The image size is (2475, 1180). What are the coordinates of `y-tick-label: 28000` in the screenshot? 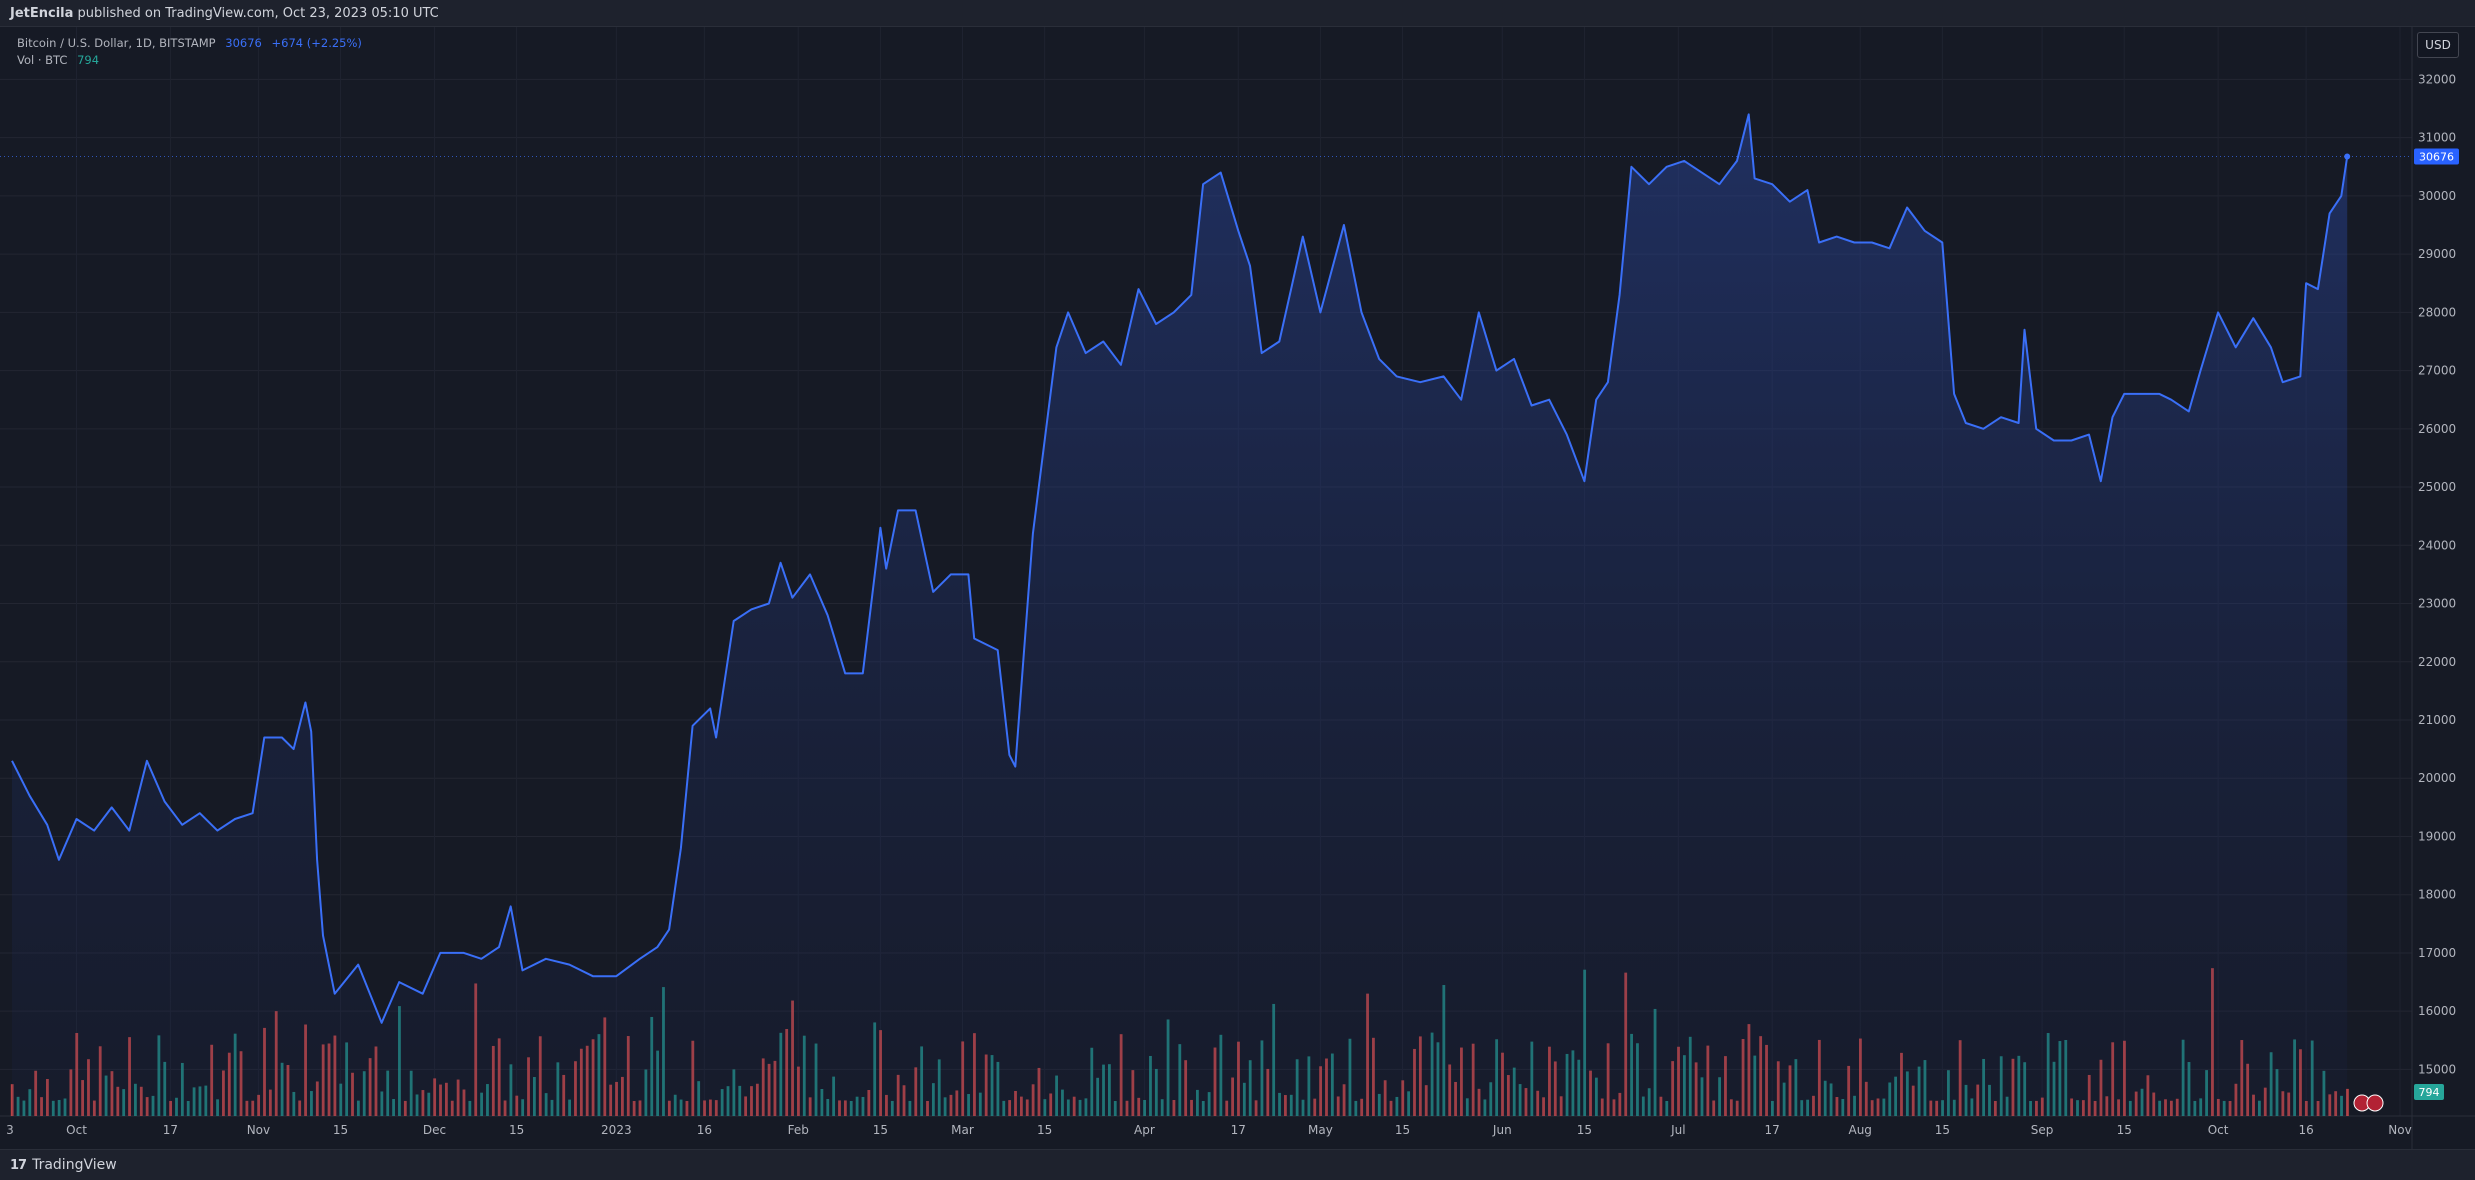 It's located at (2437, 312).